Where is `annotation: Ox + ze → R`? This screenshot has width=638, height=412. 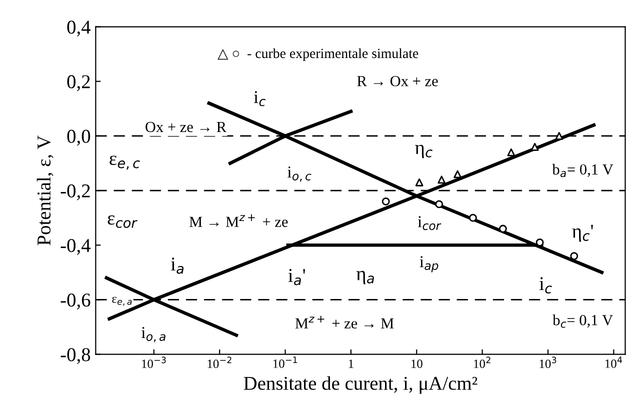
annotation: Ox + ze → R is located at coordinates (186, 127).